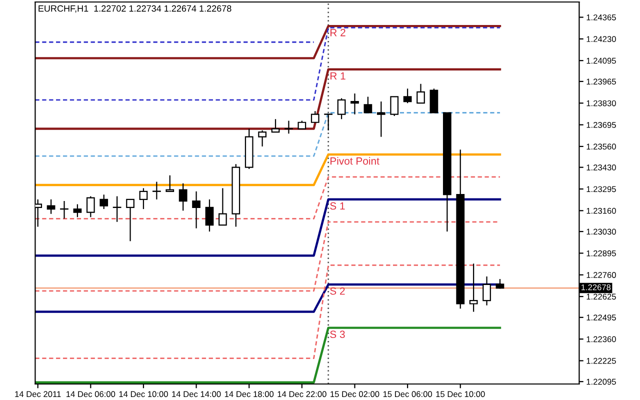 The width and height of the screenshot is (640, 400). What do you see at coordinates (601, 81) in the screenshot?
I see `y-tick-label: 1.23965` at bounding box center [601, 81].